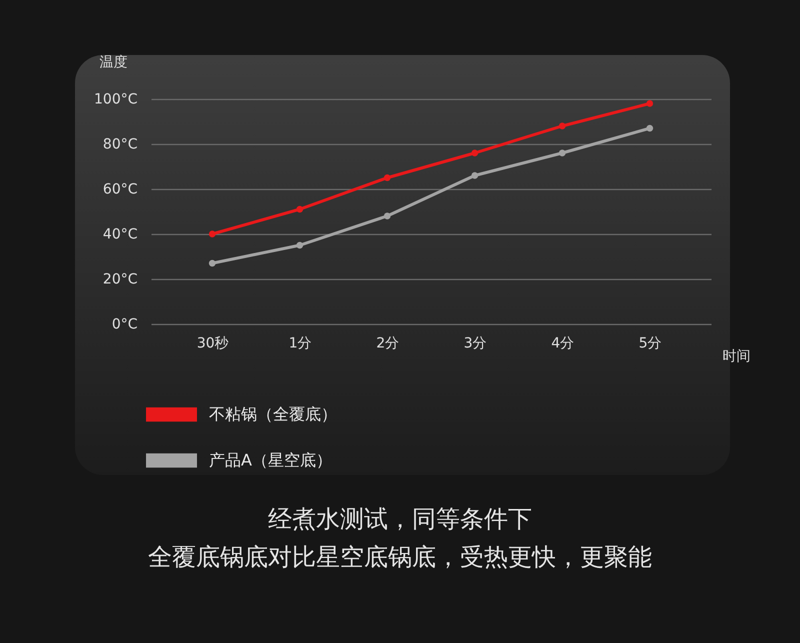 The width and height of the screenshot is (800, 643). Describe the element at coordinates (388, 344) in the screenshot. I see `x-tick-label: 2分` at that location.